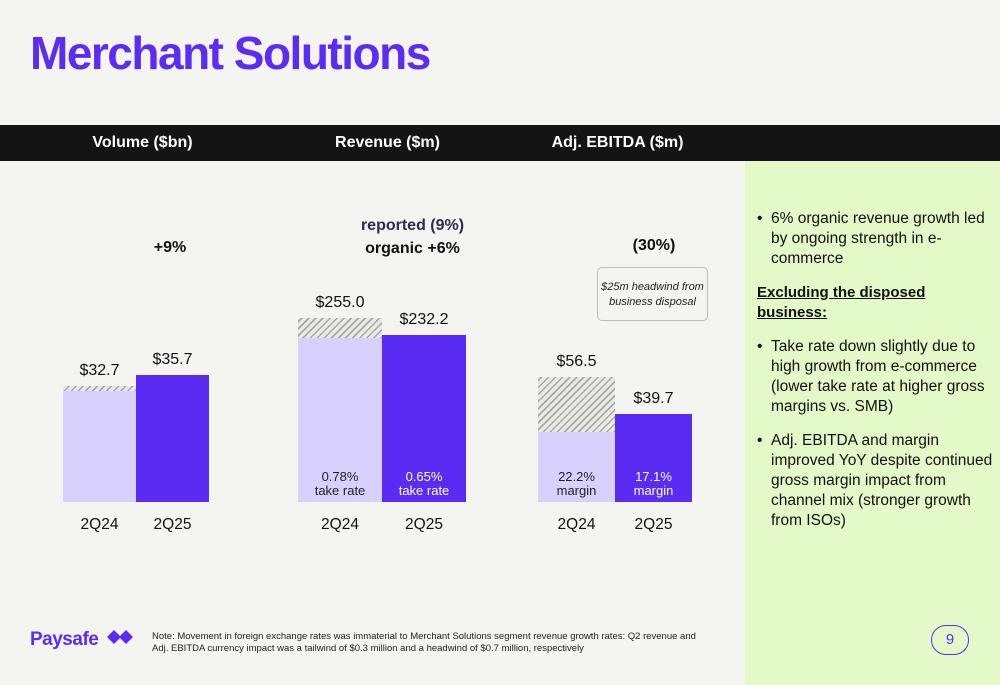 The height and width of the screenshot is (685, 1000). I want to click on logo-diamond-icon, so click(120, 640).